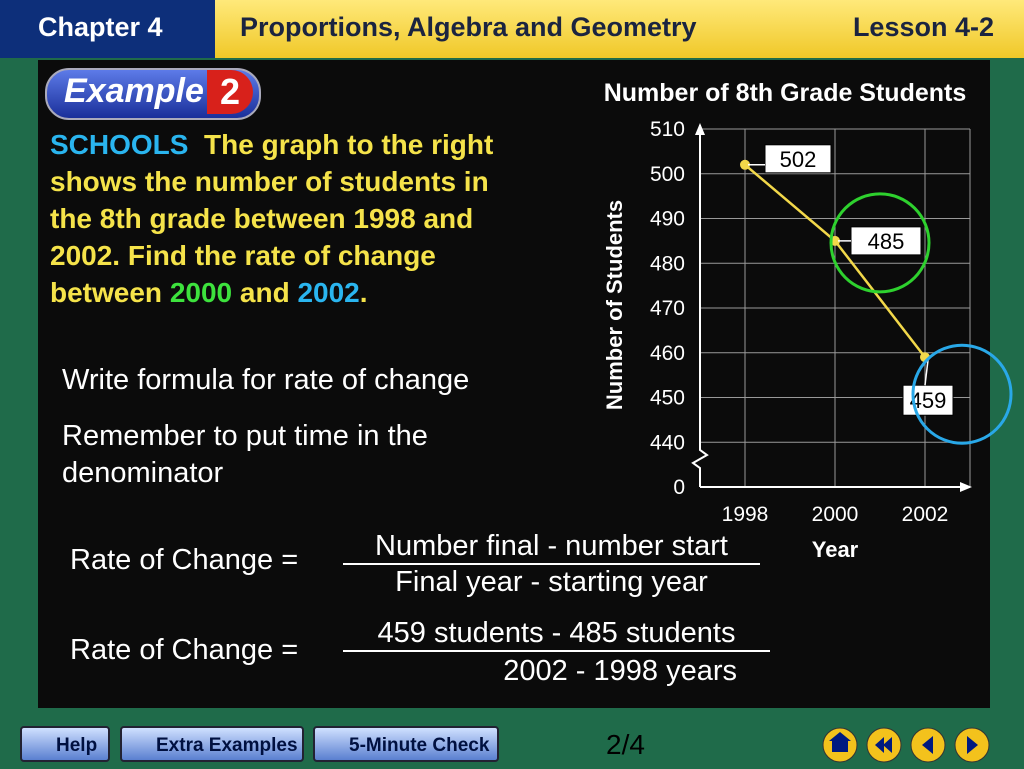  Describe the element at coordinates (835, 514) in the screenshot. I see `x-tick-label: 2000` at that location.